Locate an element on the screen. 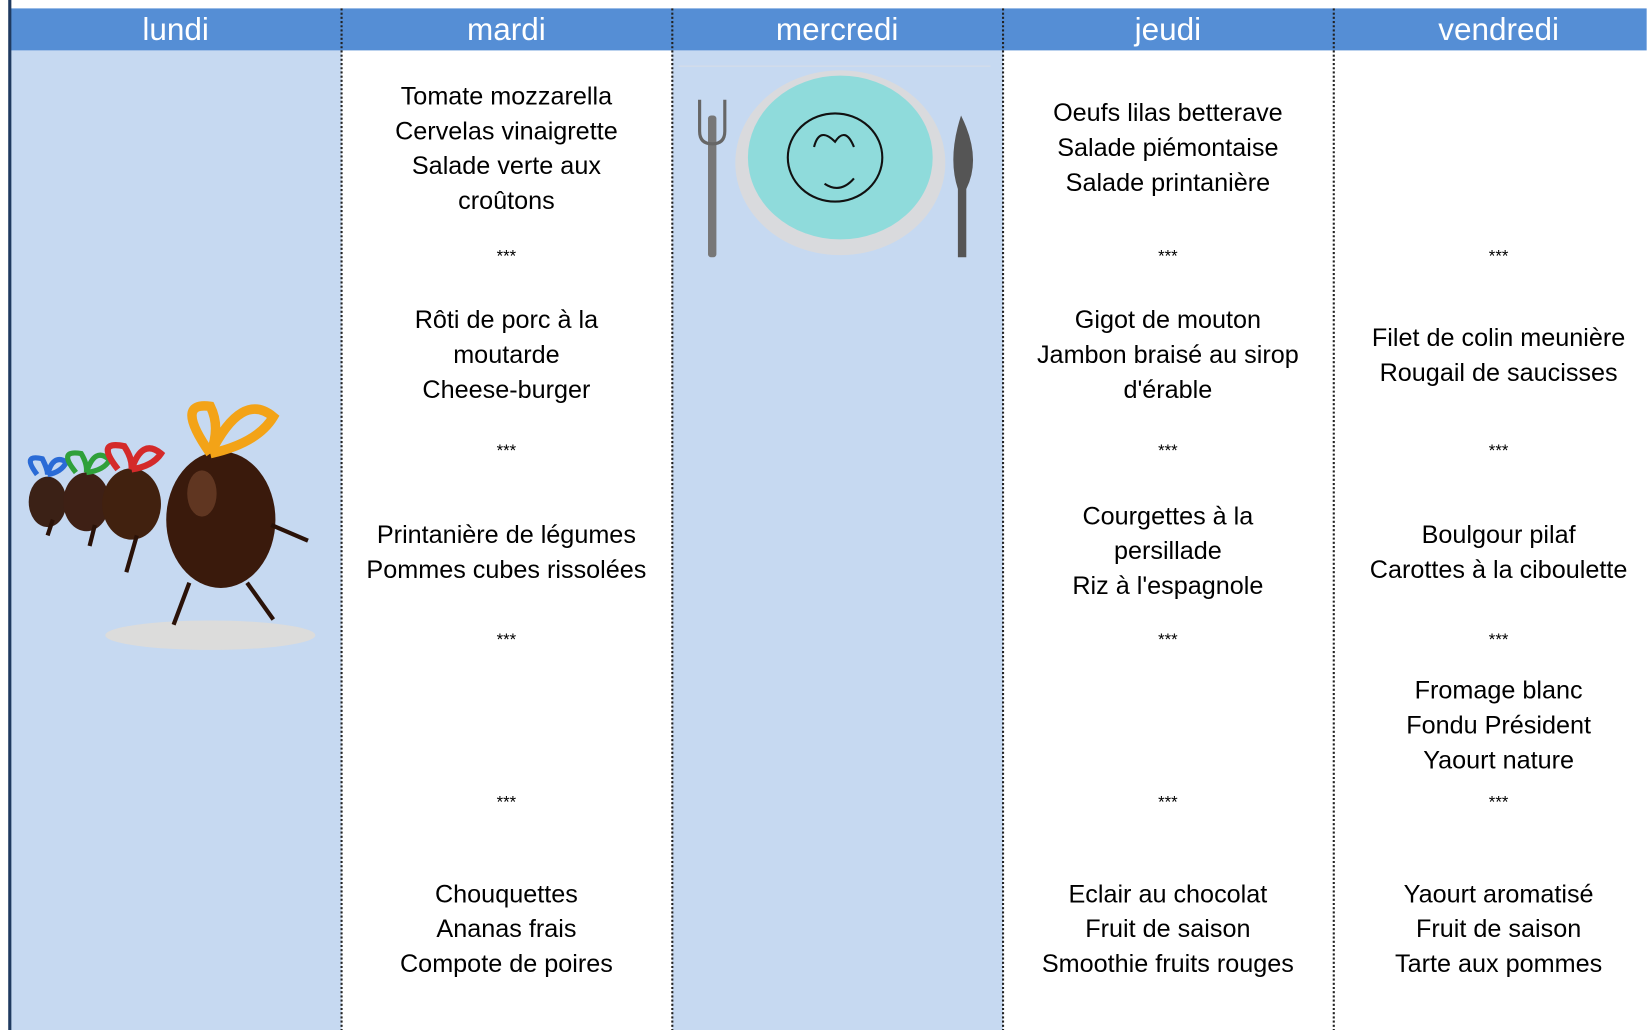 The height and width of the screenshot is (1030, 1647). menu-item: Smoothie fruits rouges is located at coordinates (1168, 964).